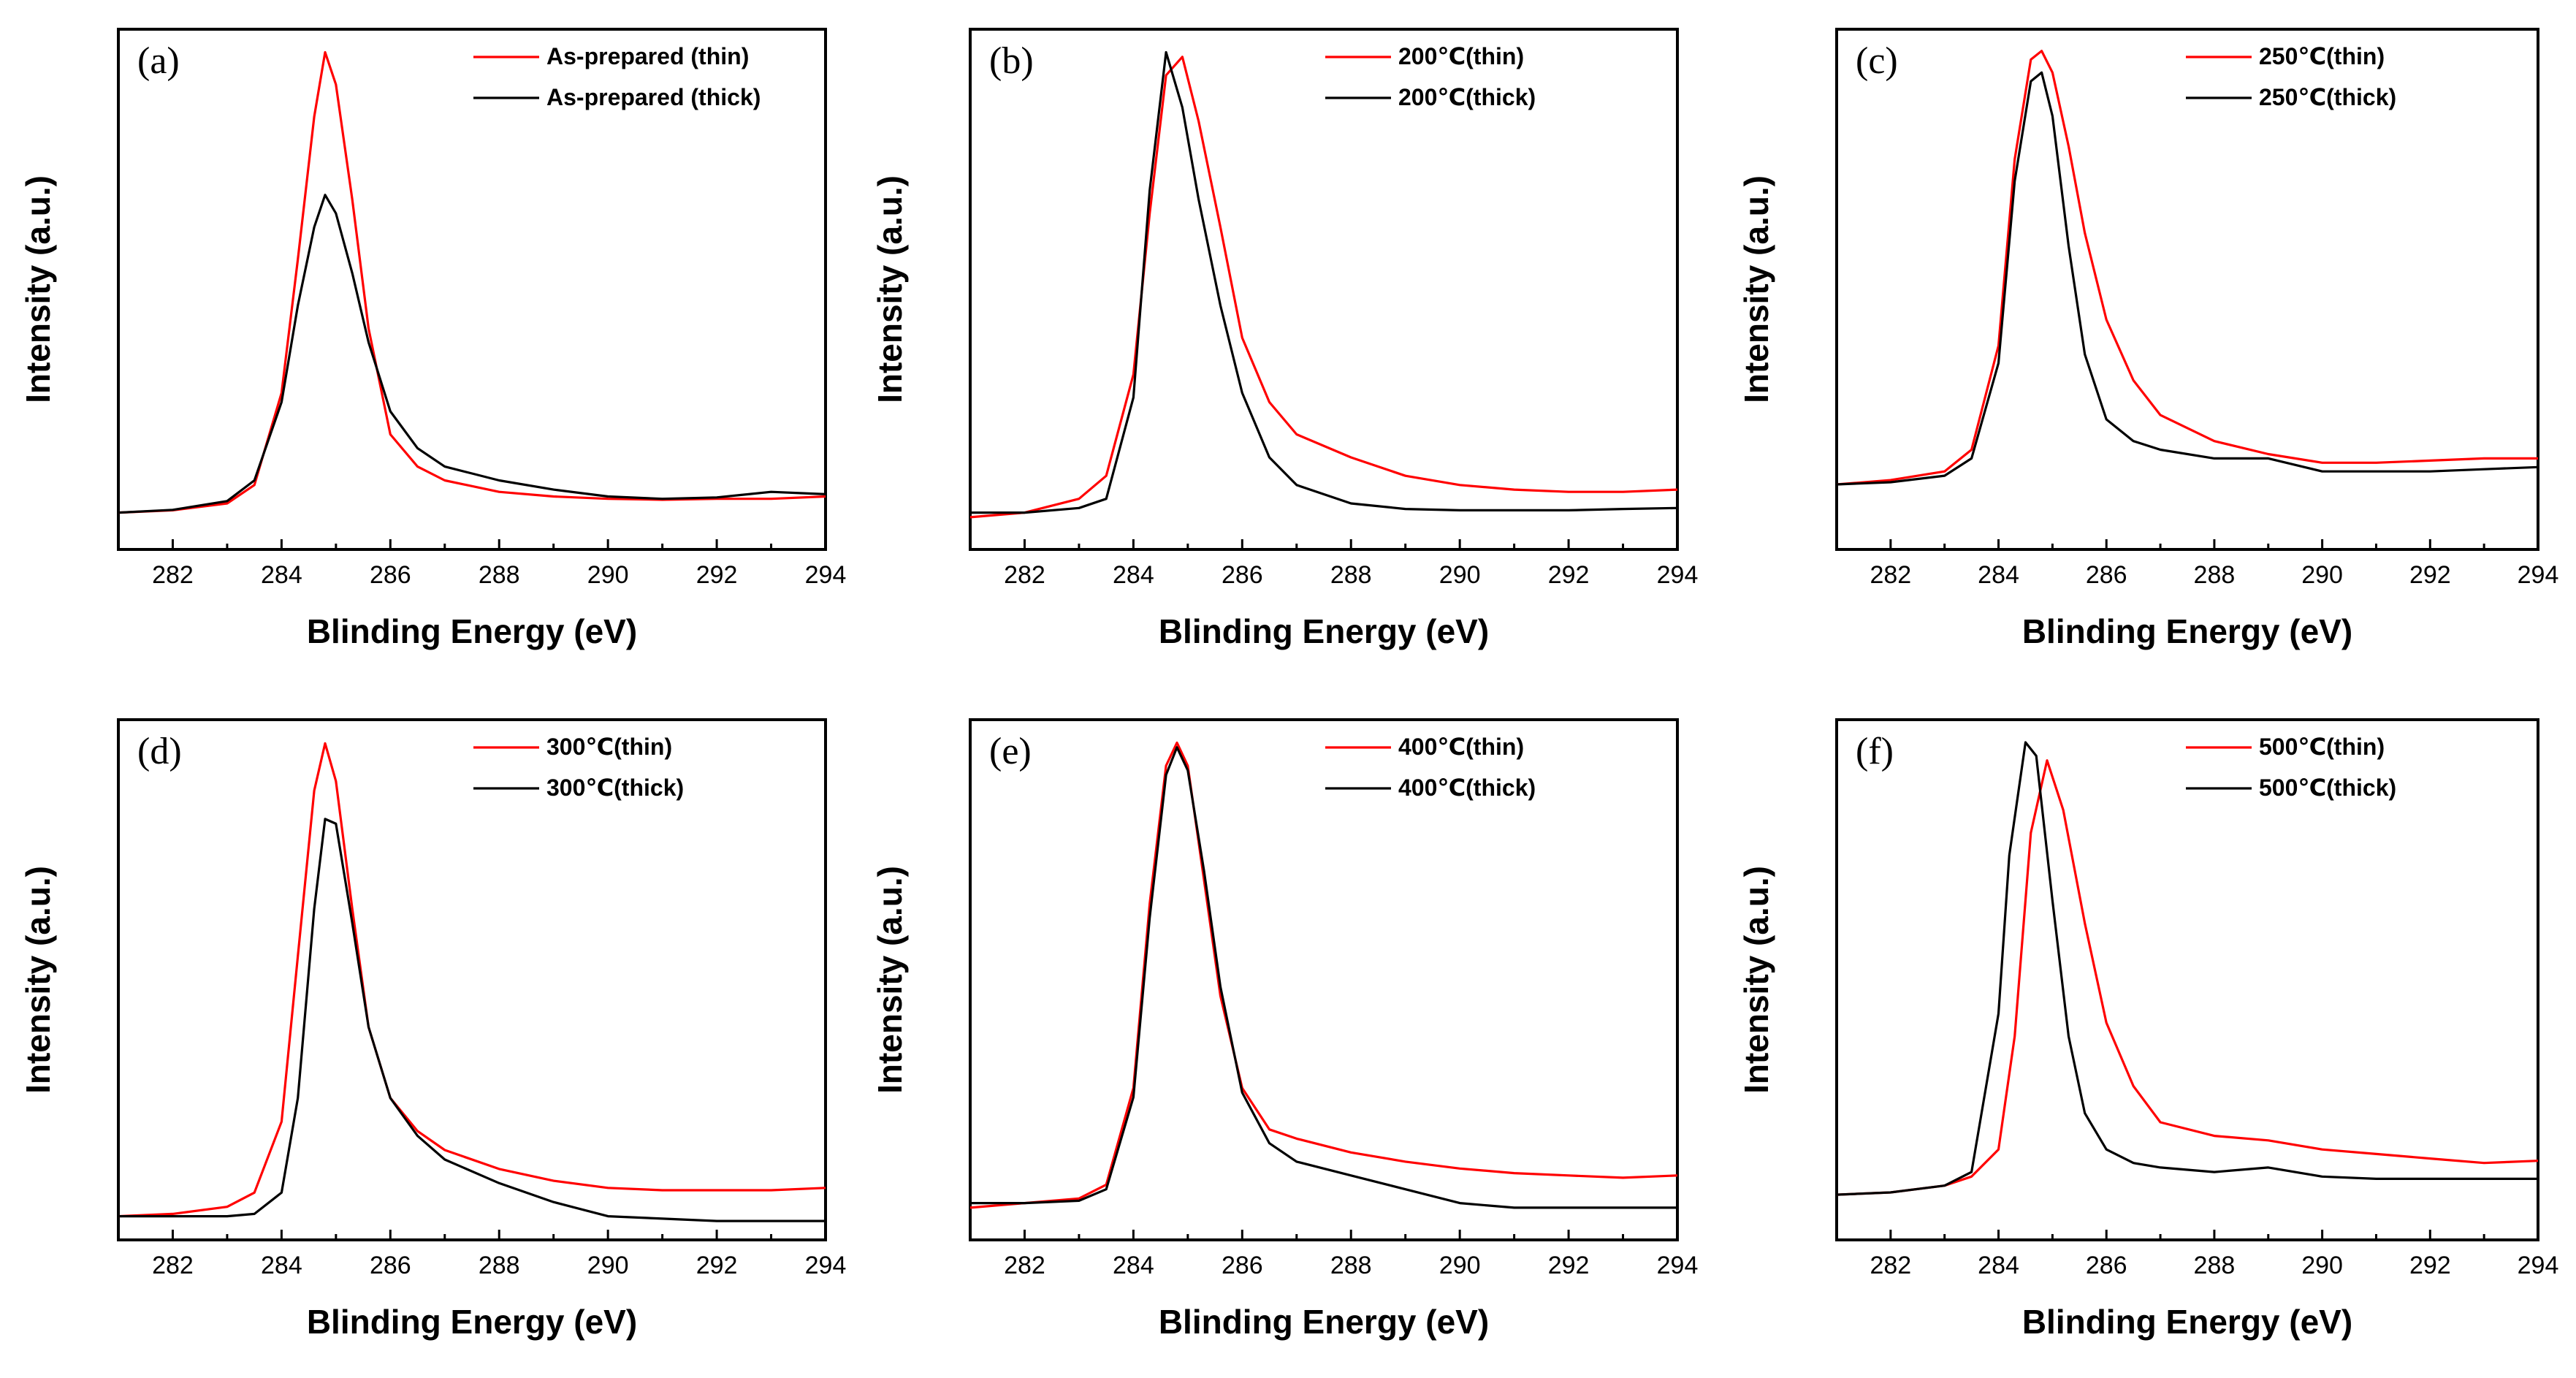 This screenshot has width=2576, height=1378. I want to click on panel-label: (f), so click(1875, 751).